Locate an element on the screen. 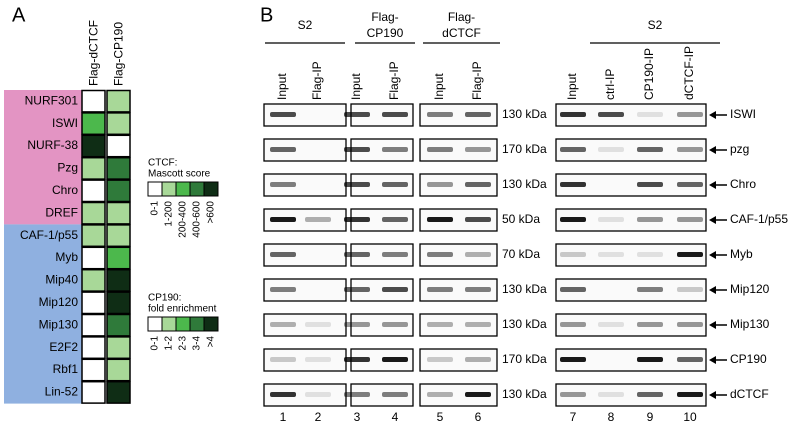 This screenshot has height=429, width=797. protein-label: CP190 is located at coordinates (748, 359).